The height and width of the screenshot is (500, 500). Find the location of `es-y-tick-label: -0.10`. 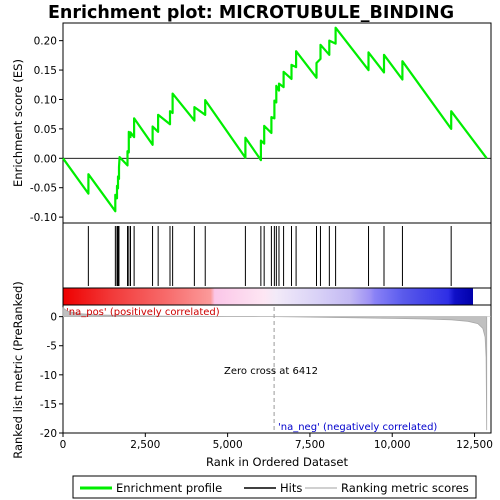

es-y-tick-label: -0.10 is located at coordinates (43, 218).